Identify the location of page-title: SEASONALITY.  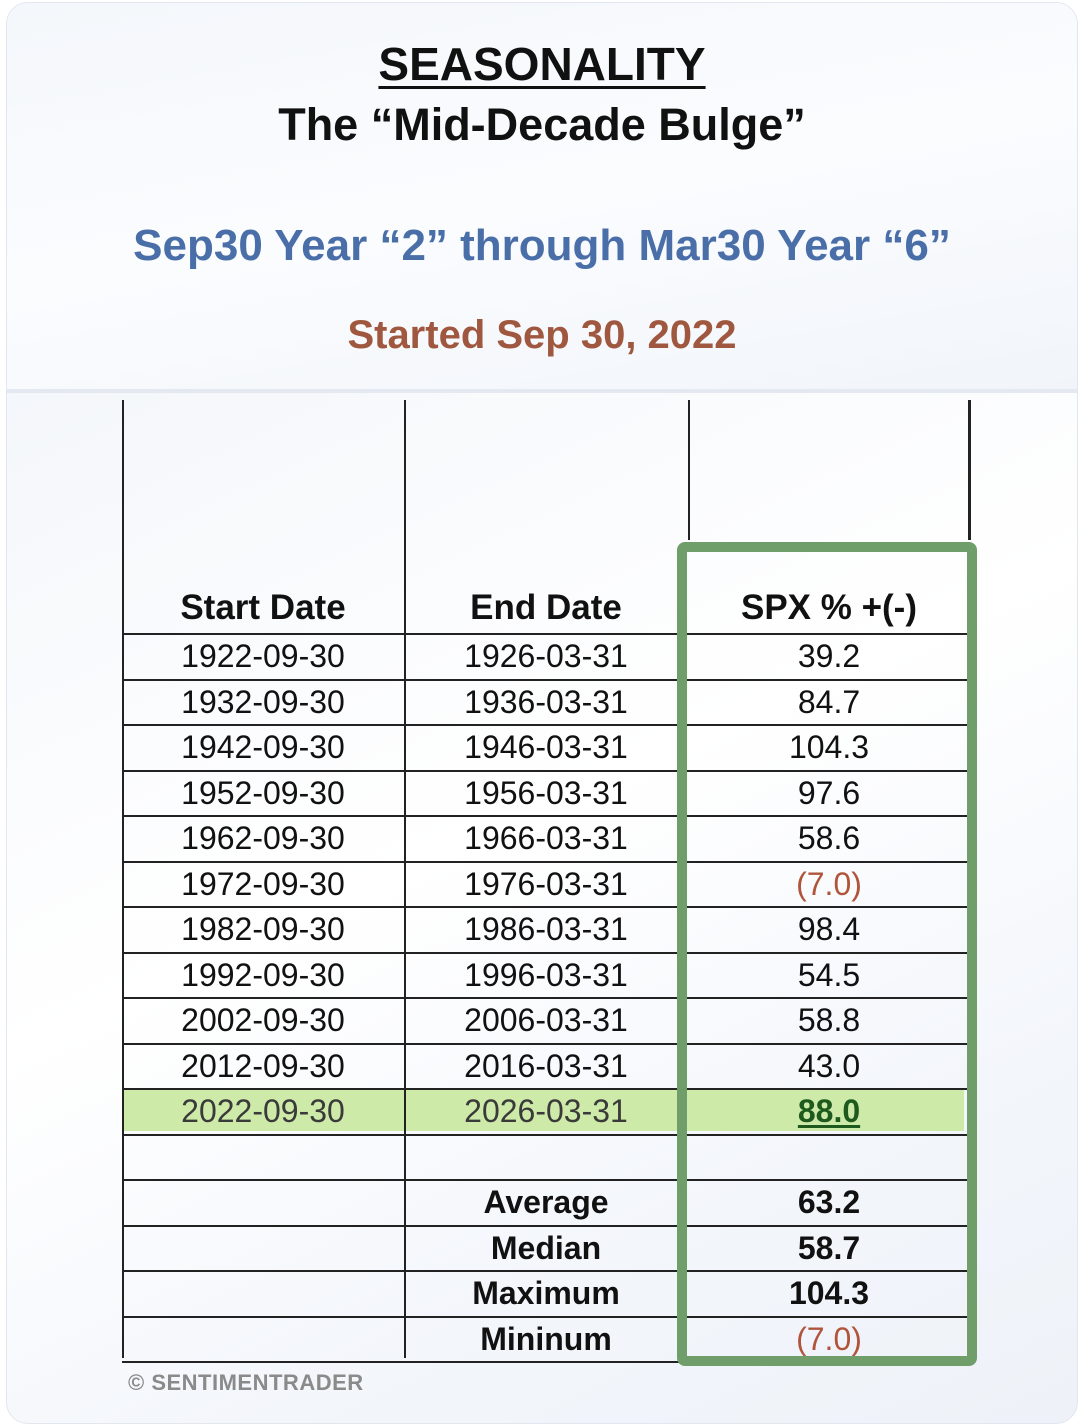
(542, 64).